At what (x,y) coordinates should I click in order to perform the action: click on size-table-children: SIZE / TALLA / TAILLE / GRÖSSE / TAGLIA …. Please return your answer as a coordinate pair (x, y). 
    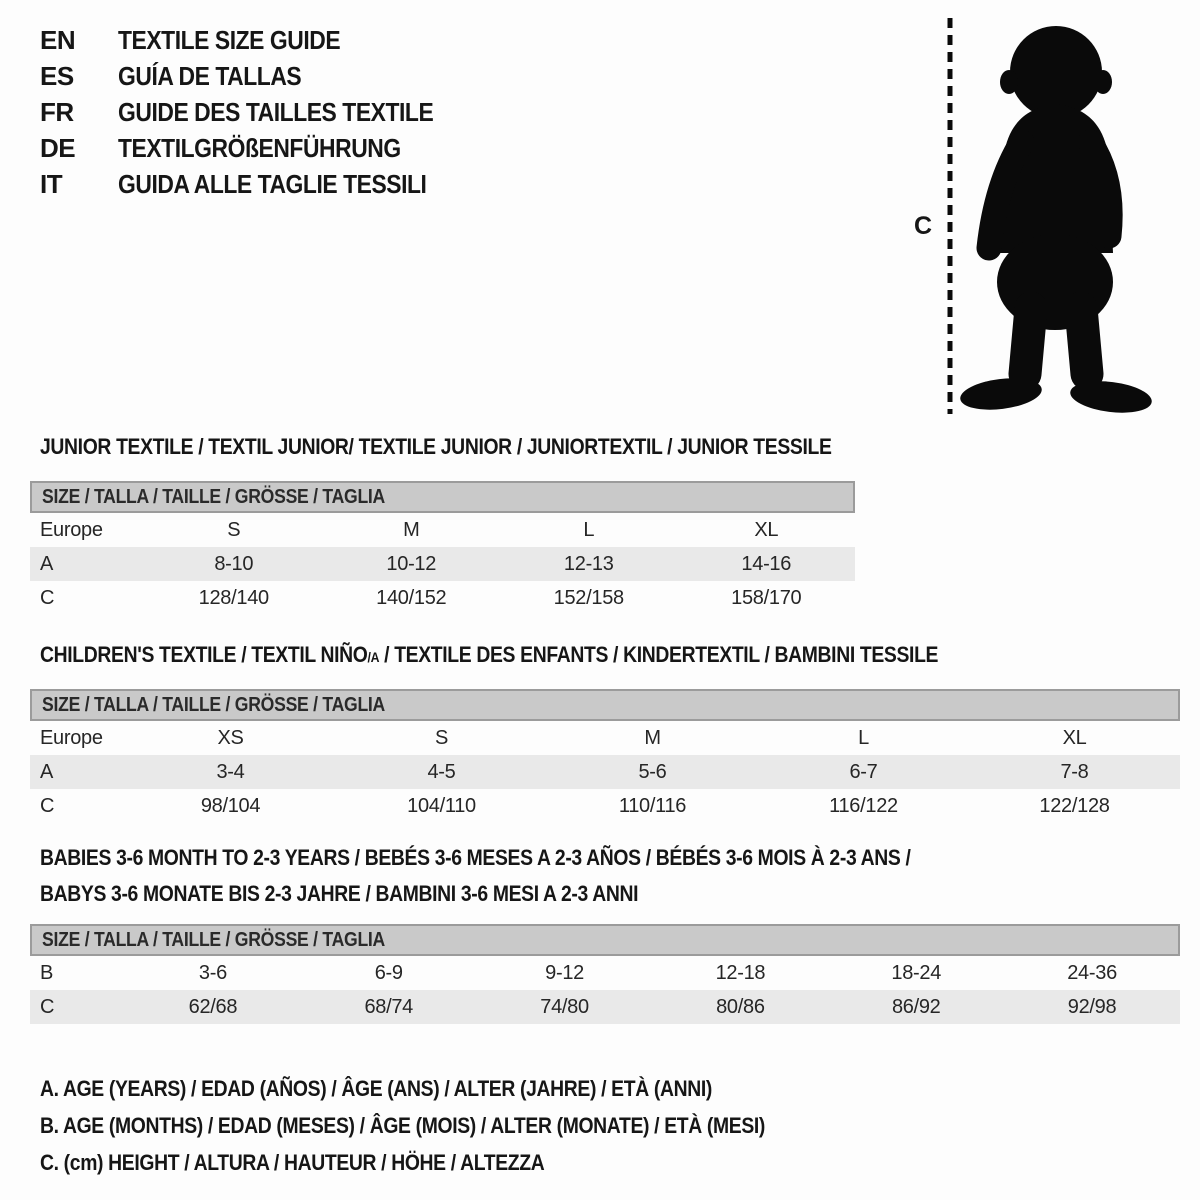
    Looking at the image, I should click on (605, 756).